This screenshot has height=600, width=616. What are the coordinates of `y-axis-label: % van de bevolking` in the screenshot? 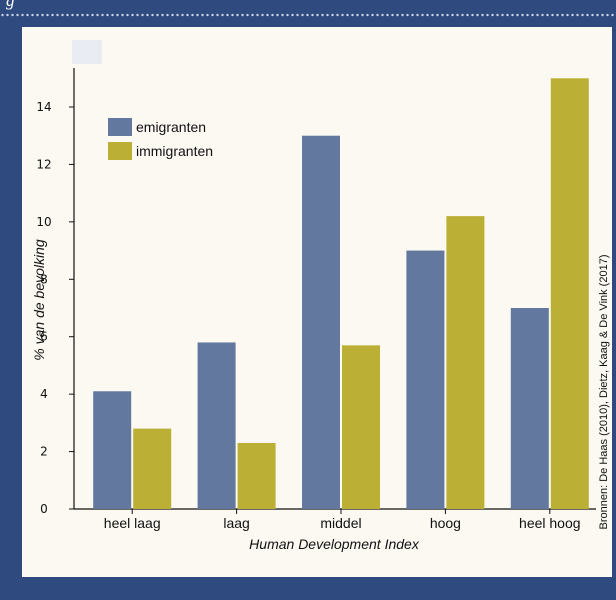 It's located at (39, 300).